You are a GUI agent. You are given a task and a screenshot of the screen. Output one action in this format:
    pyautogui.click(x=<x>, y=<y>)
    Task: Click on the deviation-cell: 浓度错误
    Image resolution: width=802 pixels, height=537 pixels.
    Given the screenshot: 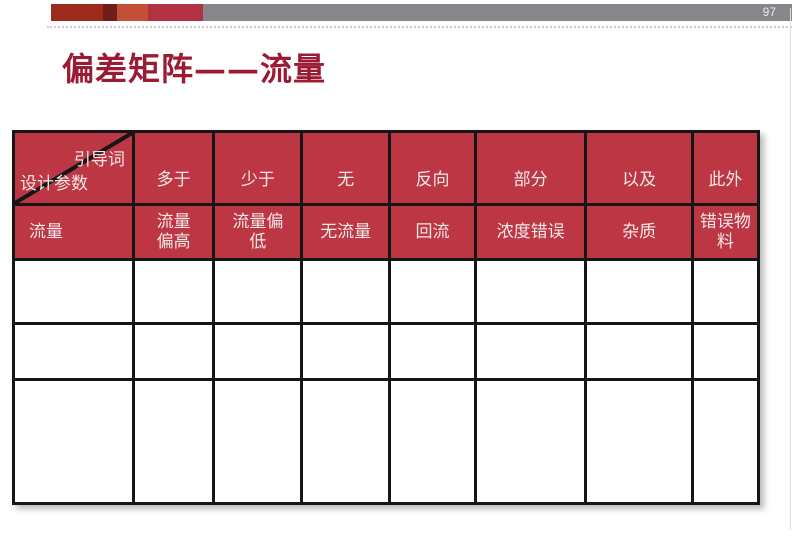 What is the action you would take?
    pyautogui.click(x=530, y=232)
    